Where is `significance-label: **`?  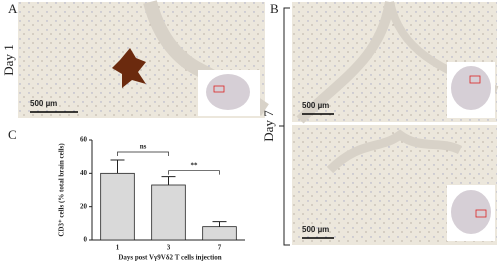
significance-label: ** is located at coordinates (195, 165).